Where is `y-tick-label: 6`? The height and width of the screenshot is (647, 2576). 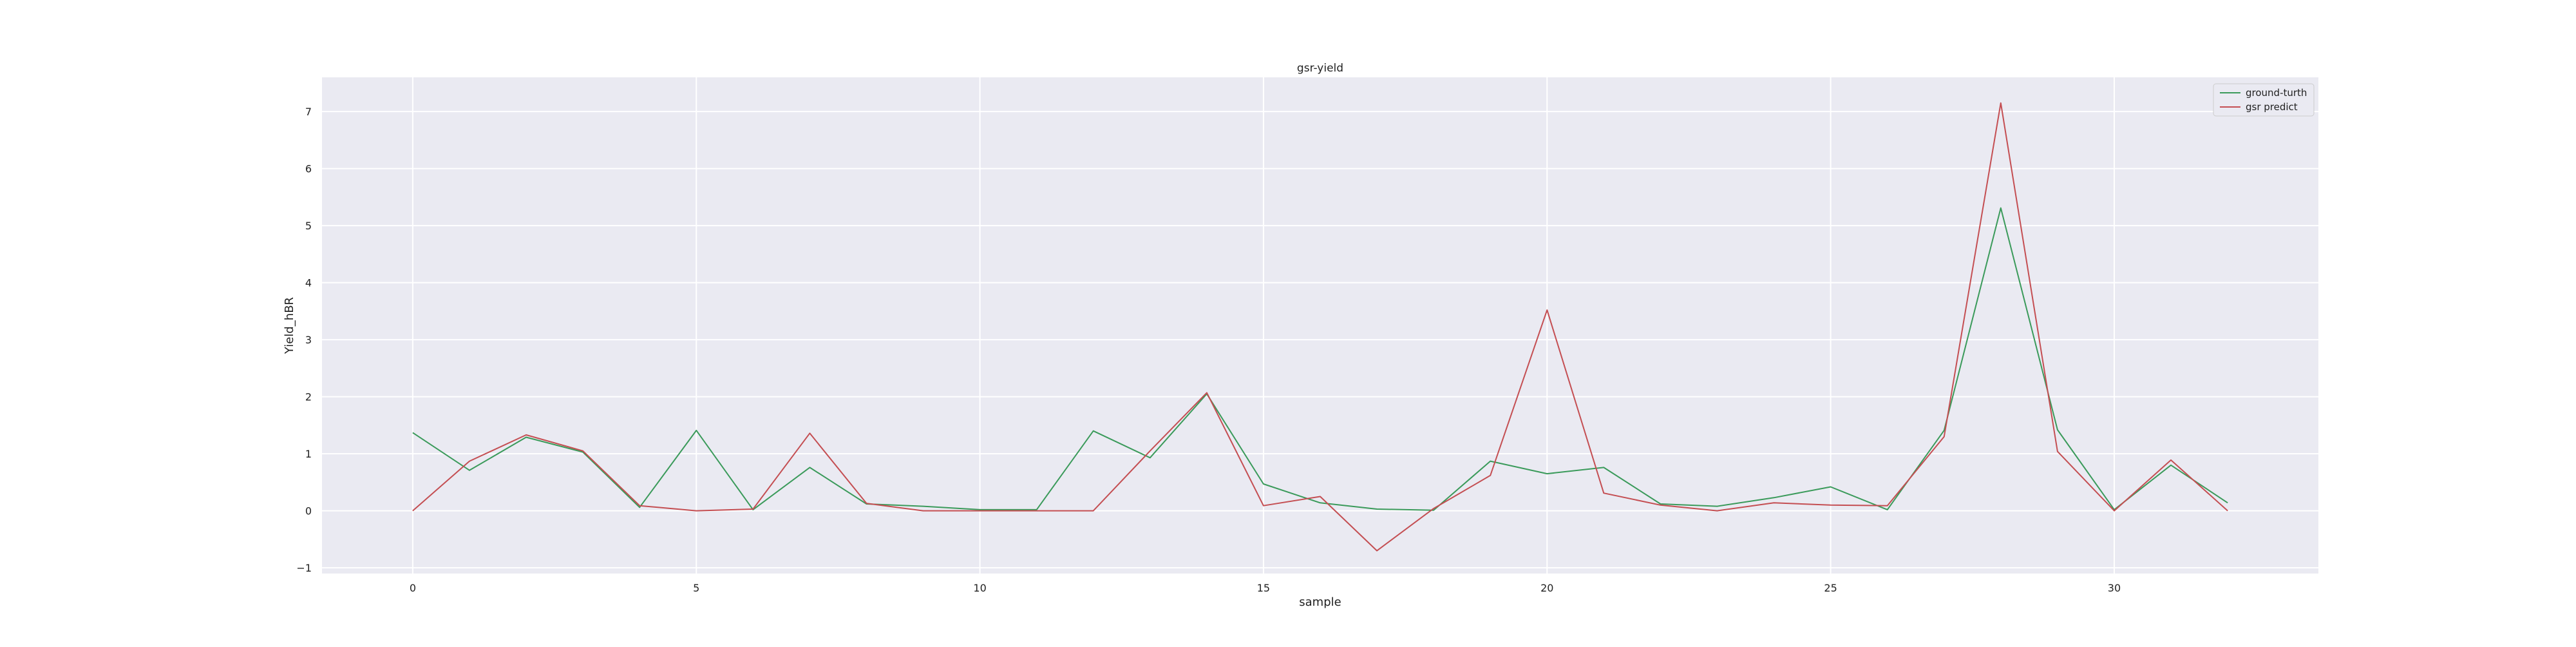 y-tick-label: 6 is located at coordinates (309, 169).